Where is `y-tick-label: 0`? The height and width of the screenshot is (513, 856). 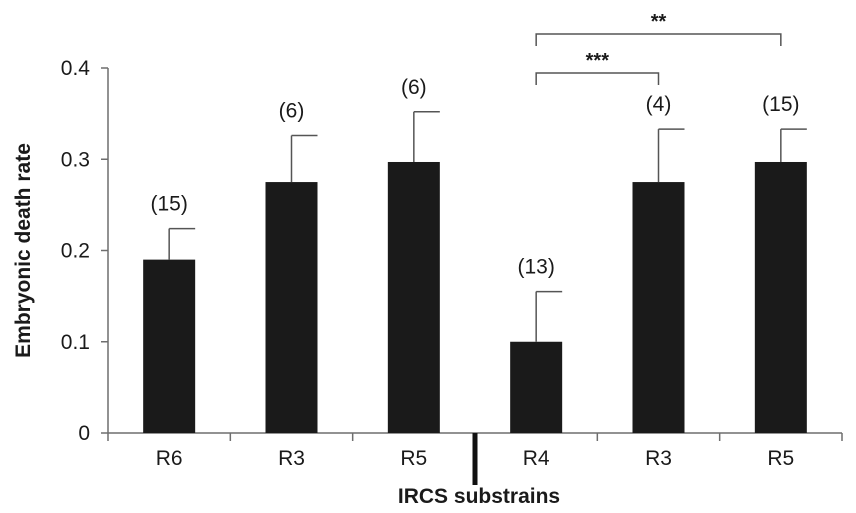
y-tick-label: 0 is located at coordinates (84, 433).